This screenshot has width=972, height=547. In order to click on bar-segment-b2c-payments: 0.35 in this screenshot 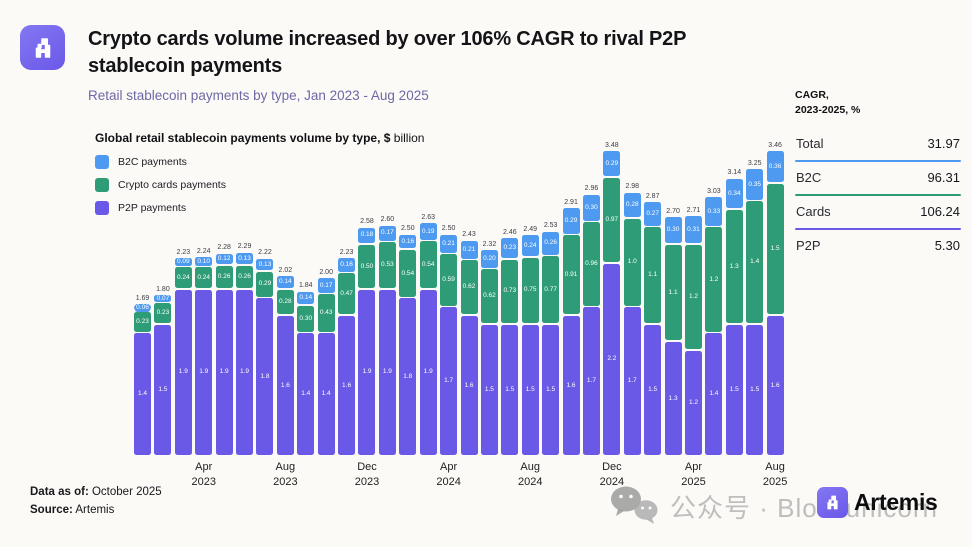, I will do `click(755, 184)`.